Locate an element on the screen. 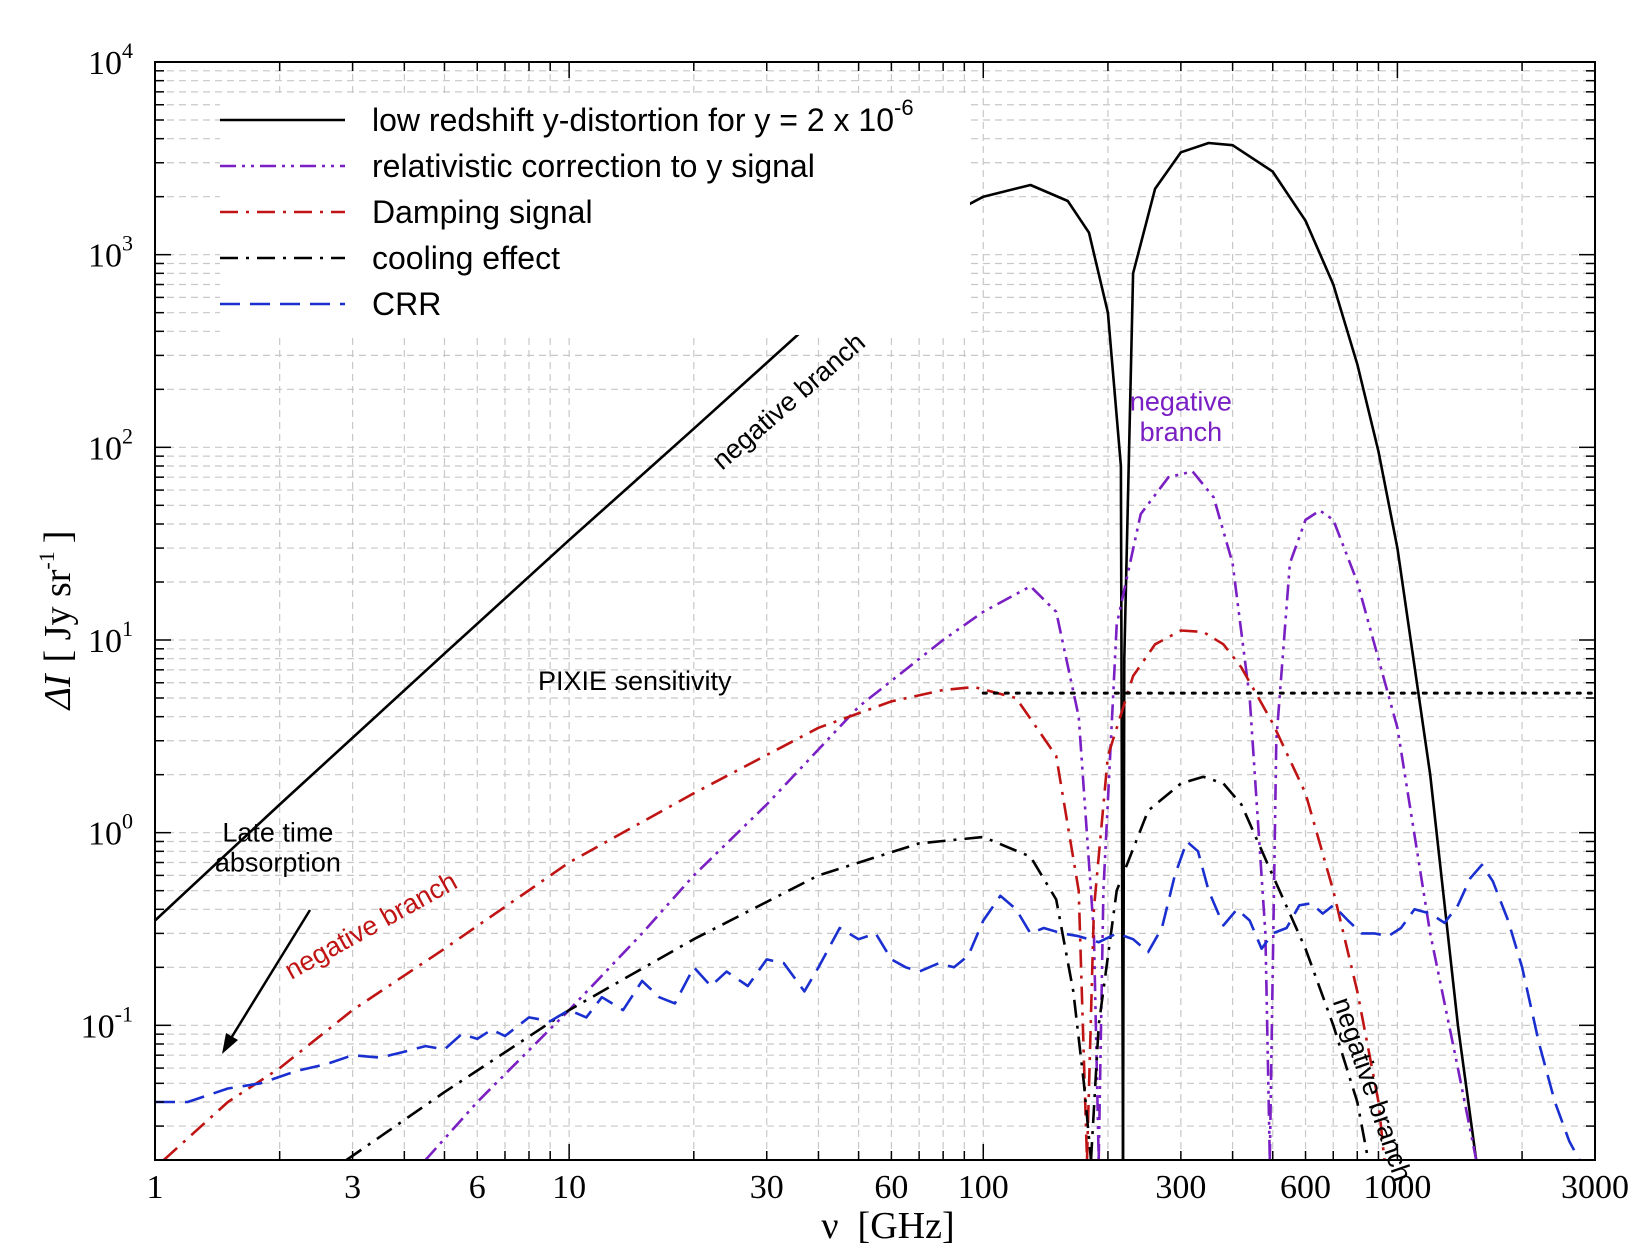 The image size is (1650, 1250). legend-item: relativistic correction to y signal is located at coordinates (517, 166).